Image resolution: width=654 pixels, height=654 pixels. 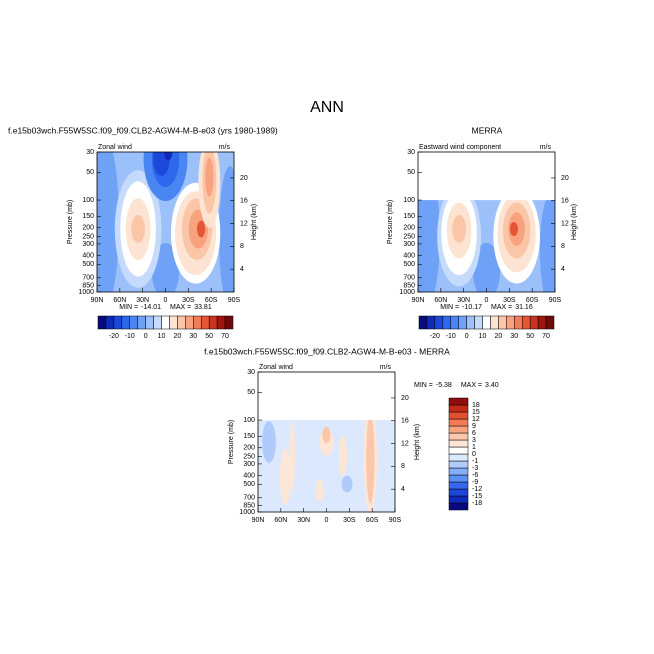 What do you see at coordinates (475, 461) in the screenshot?
I see `colorbar-label: -1` at bounding box center [475, 461].